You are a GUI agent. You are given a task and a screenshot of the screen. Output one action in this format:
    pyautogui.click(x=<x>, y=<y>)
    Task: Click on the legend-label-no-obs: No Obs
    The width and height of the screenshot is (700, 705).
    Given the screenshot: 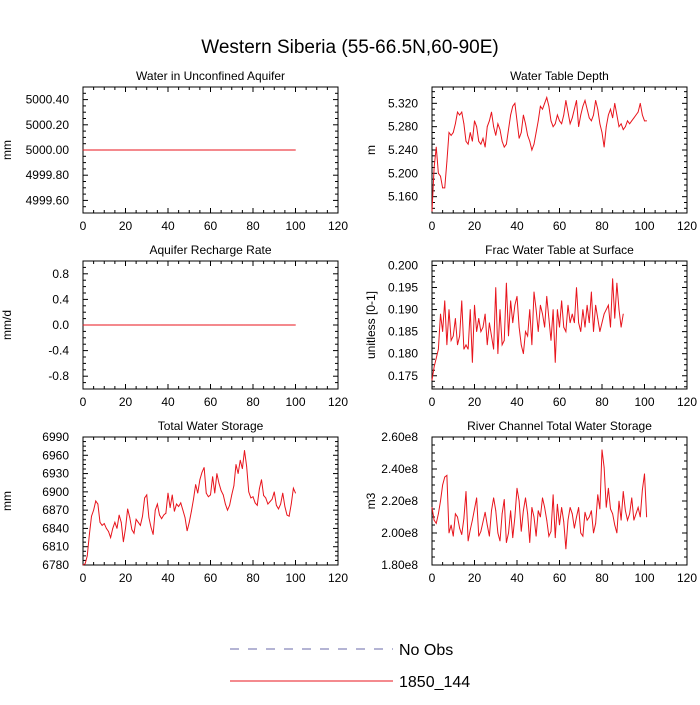 What is the action you would take?
    pyautogui.click(x=426, y=650)
    